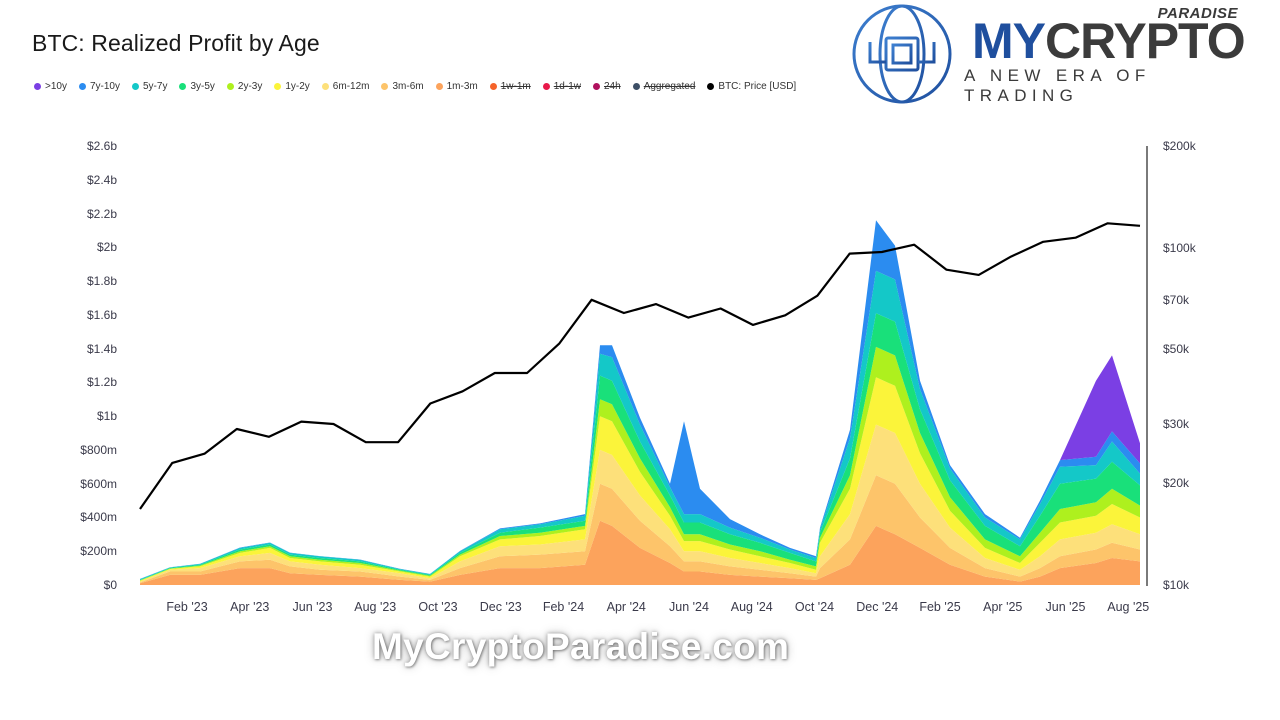 The image size is (1280, 720). Describe the element at coordinates (438, 607) in the screenshot. I see `x-tick-label: Oct '23` at that location.